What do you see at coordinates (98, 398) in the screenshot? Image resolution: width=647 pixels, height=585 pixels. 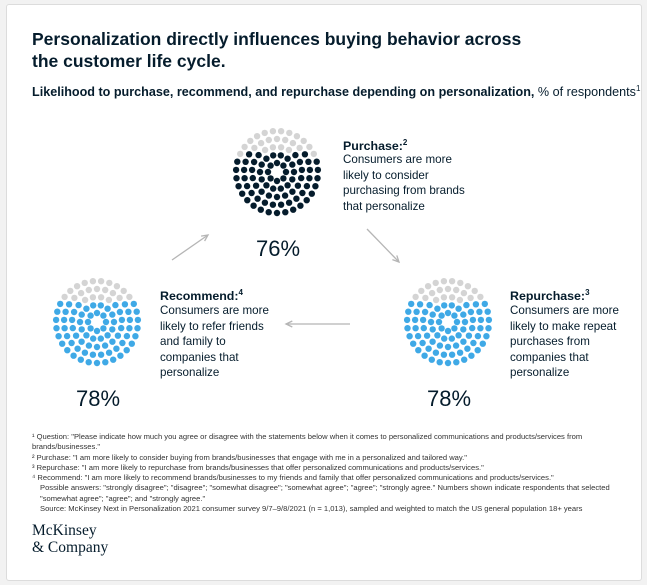 I see `recommend-percent: 78%` at bounding box center [98, 398].